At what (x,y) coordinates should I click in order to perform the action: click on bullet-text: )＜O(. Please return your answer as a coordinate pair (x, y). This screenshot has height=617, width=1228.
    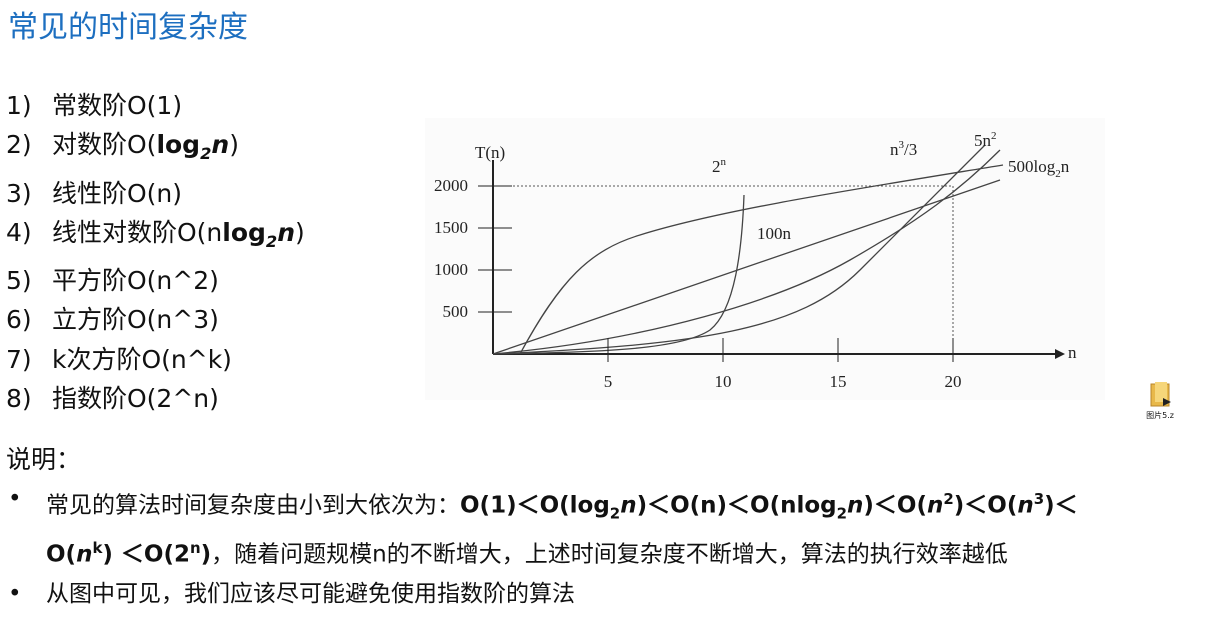
    Looking at the image, I should click on (895, 505).